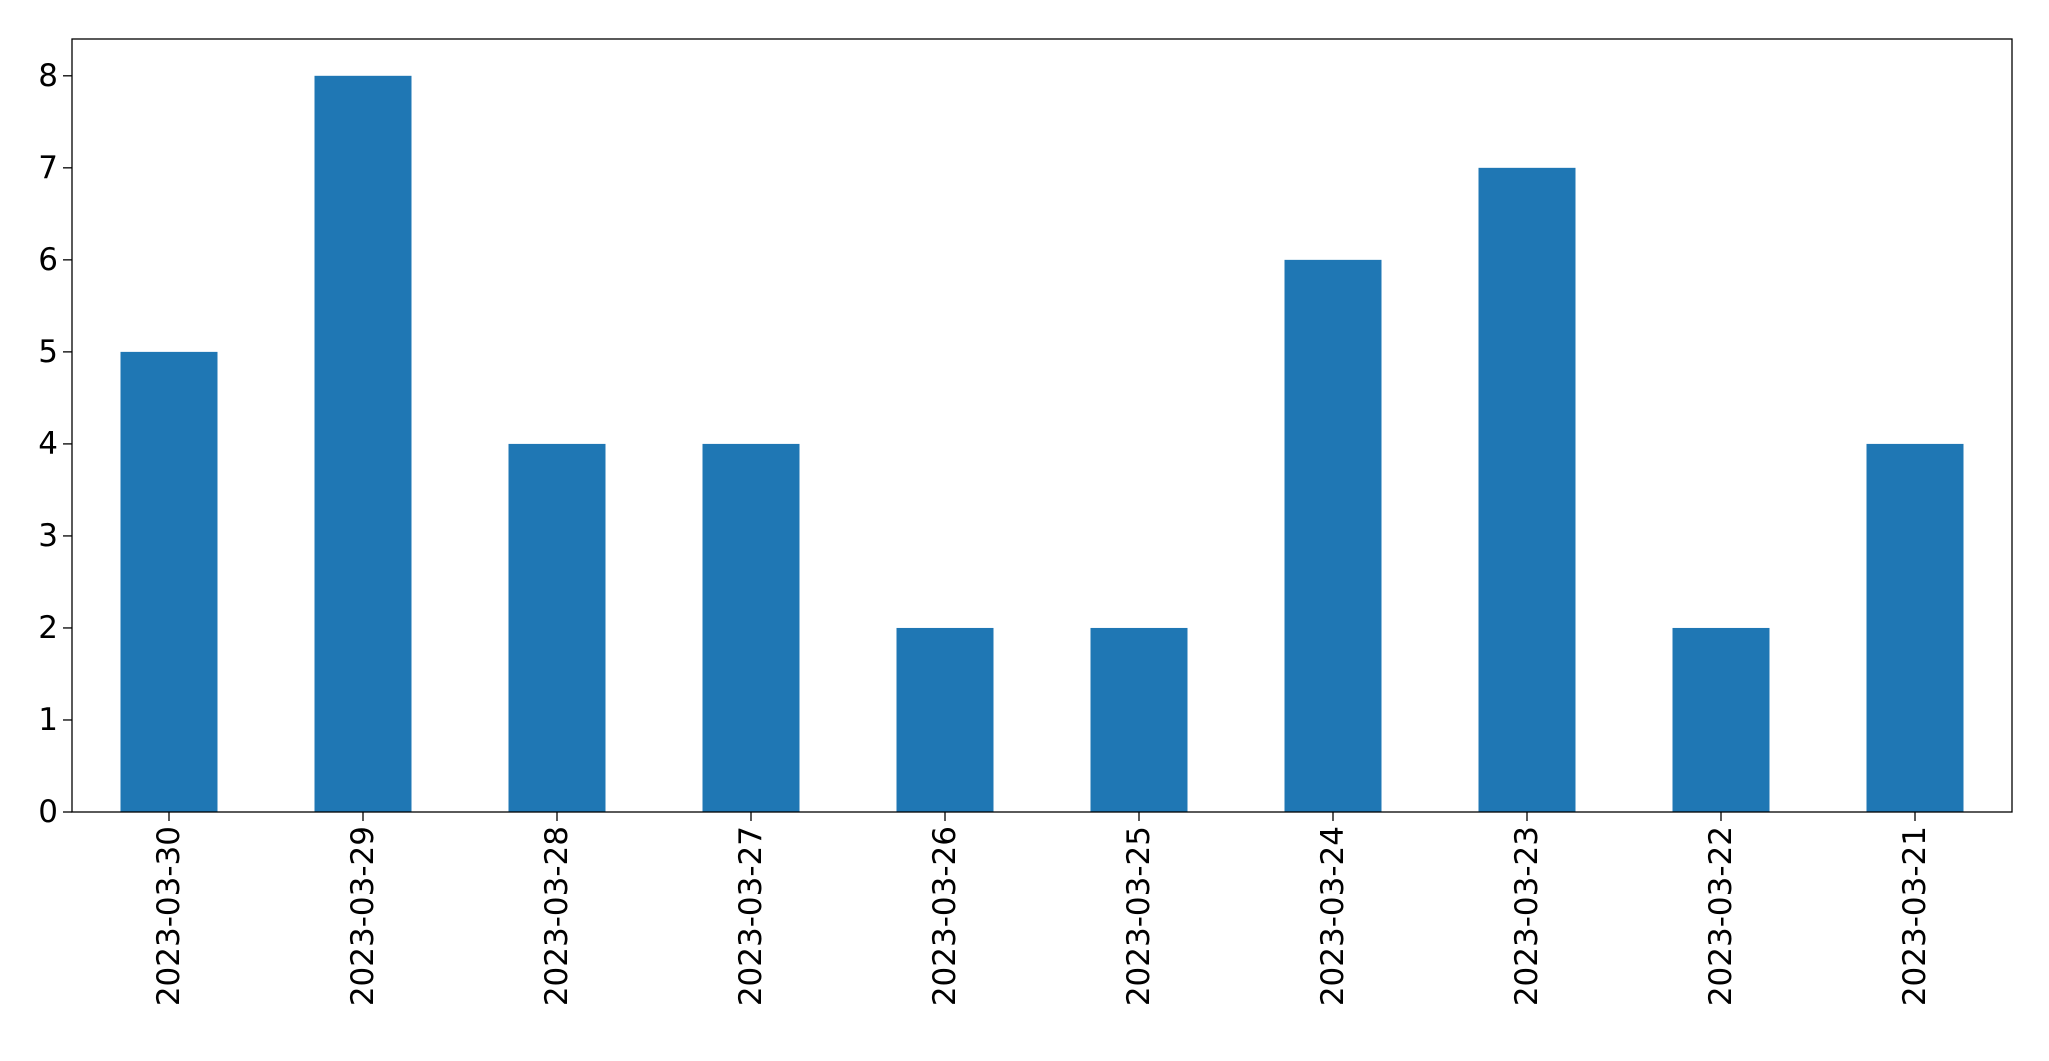 This screenshot has width=2049, height=1061. I want to click on y-tick-label: 3, so click(48, 536).